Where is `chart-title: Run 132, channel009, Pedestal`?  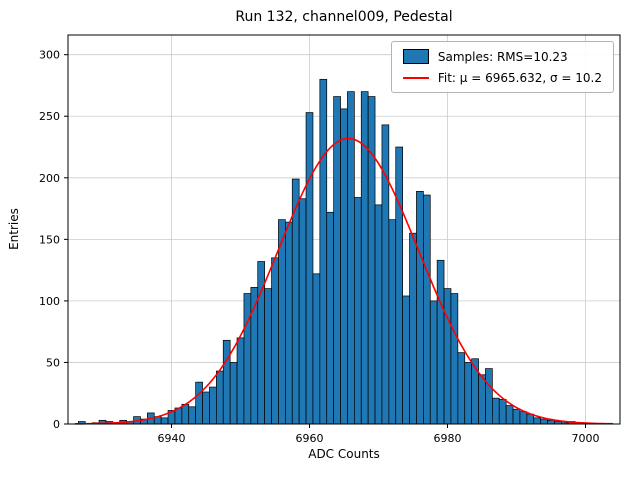
chart-title: Run 132, channel009, Pedestal is located at coordinates (344, 17).